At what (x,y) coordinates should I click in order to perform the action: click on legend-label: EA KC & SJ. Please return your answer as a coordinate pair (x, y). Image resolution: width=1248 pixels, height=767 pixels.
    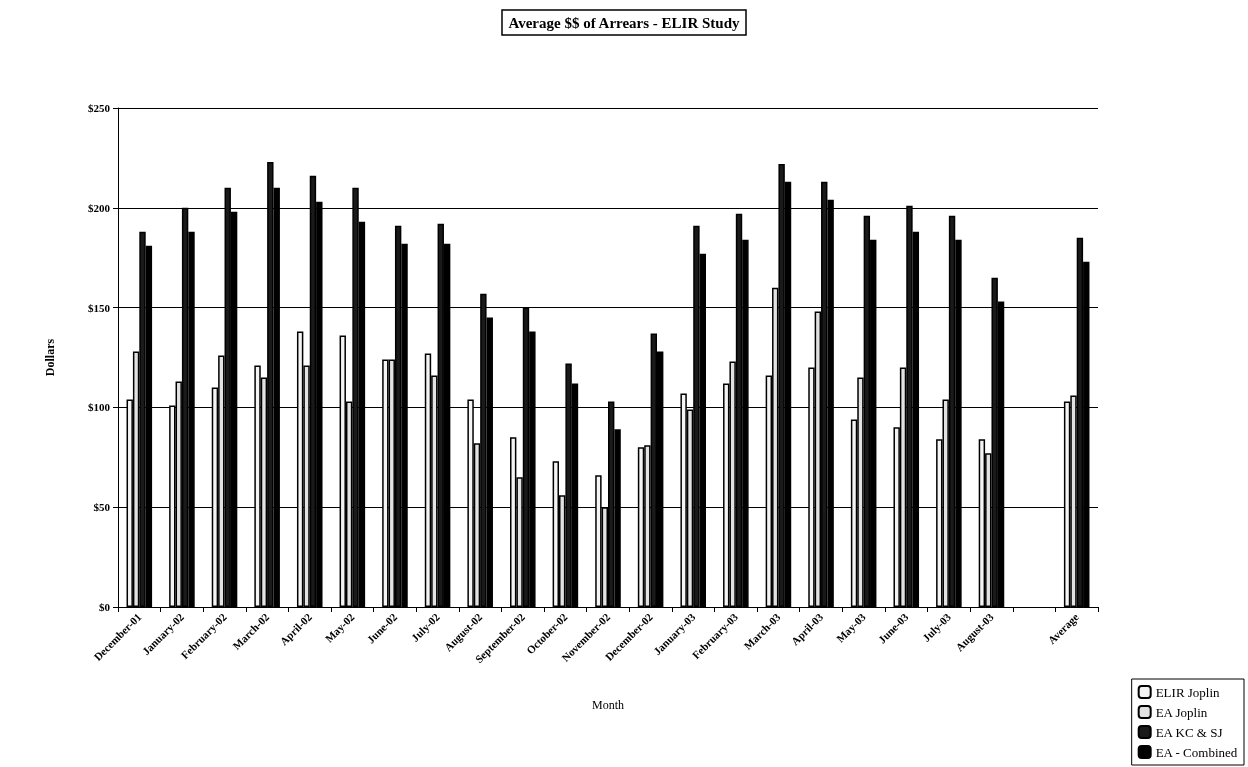
    Looking at the image, I should click on (1189, 732).